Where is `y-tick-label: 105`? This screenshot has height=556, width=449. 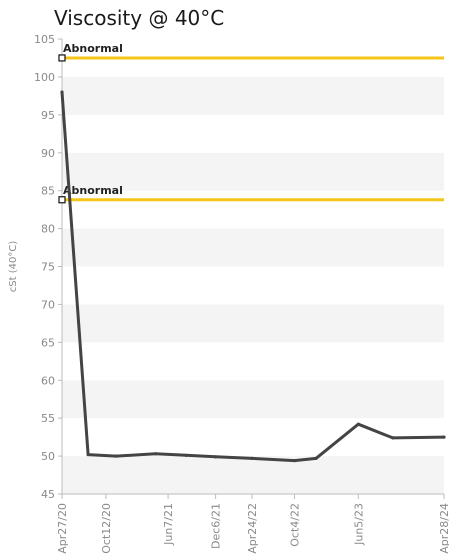 y-tick-label: 105 is located at coordinates (44, 39).